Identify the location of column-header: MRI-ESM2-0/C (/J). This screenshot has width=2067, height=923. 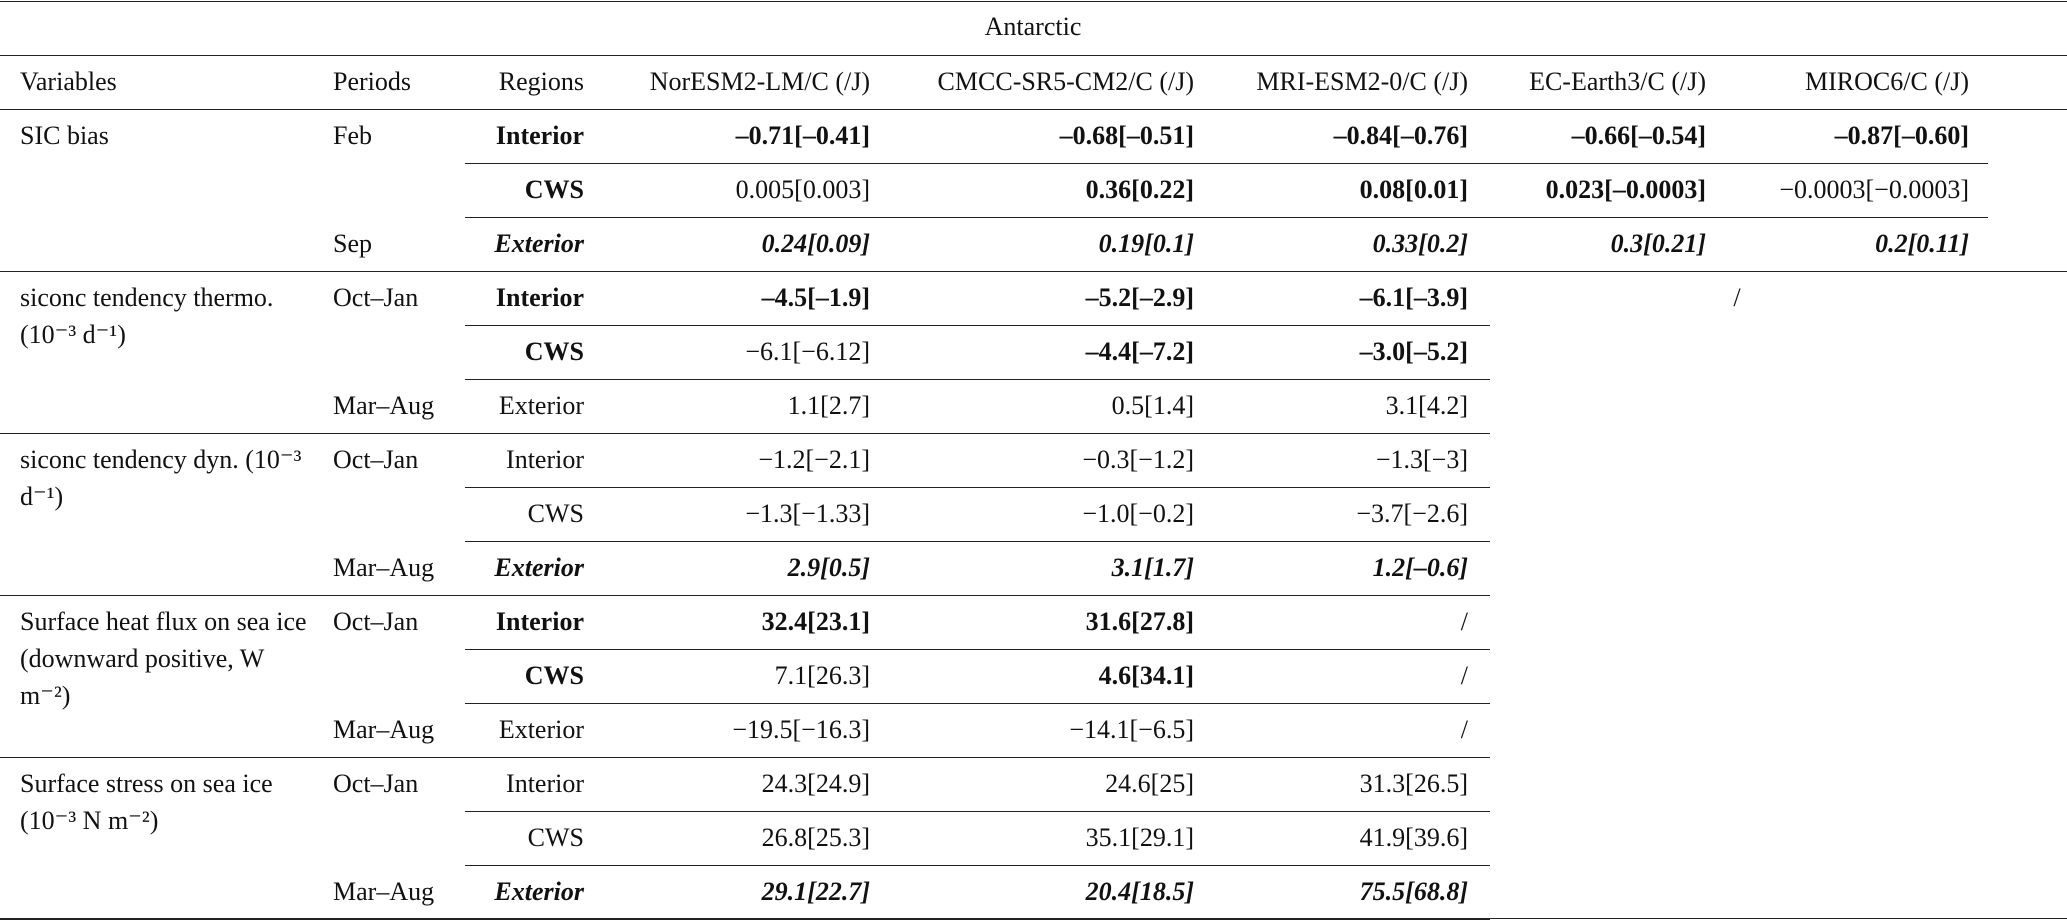
(1362, 81).